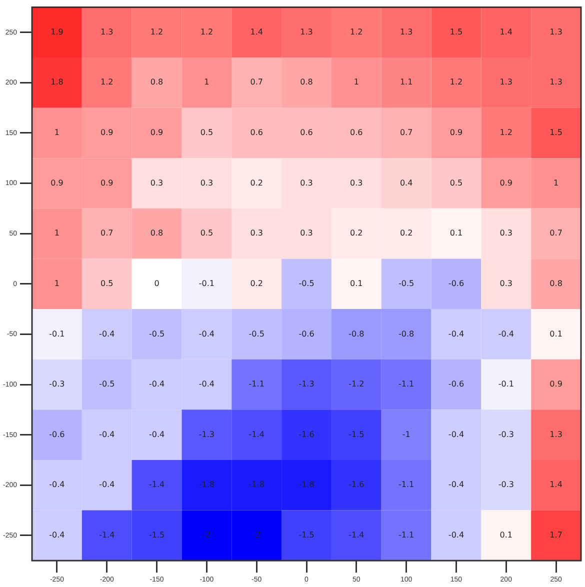 The image size is (585, 587). I want to click on data-label: 1.8, so click(57, 82).